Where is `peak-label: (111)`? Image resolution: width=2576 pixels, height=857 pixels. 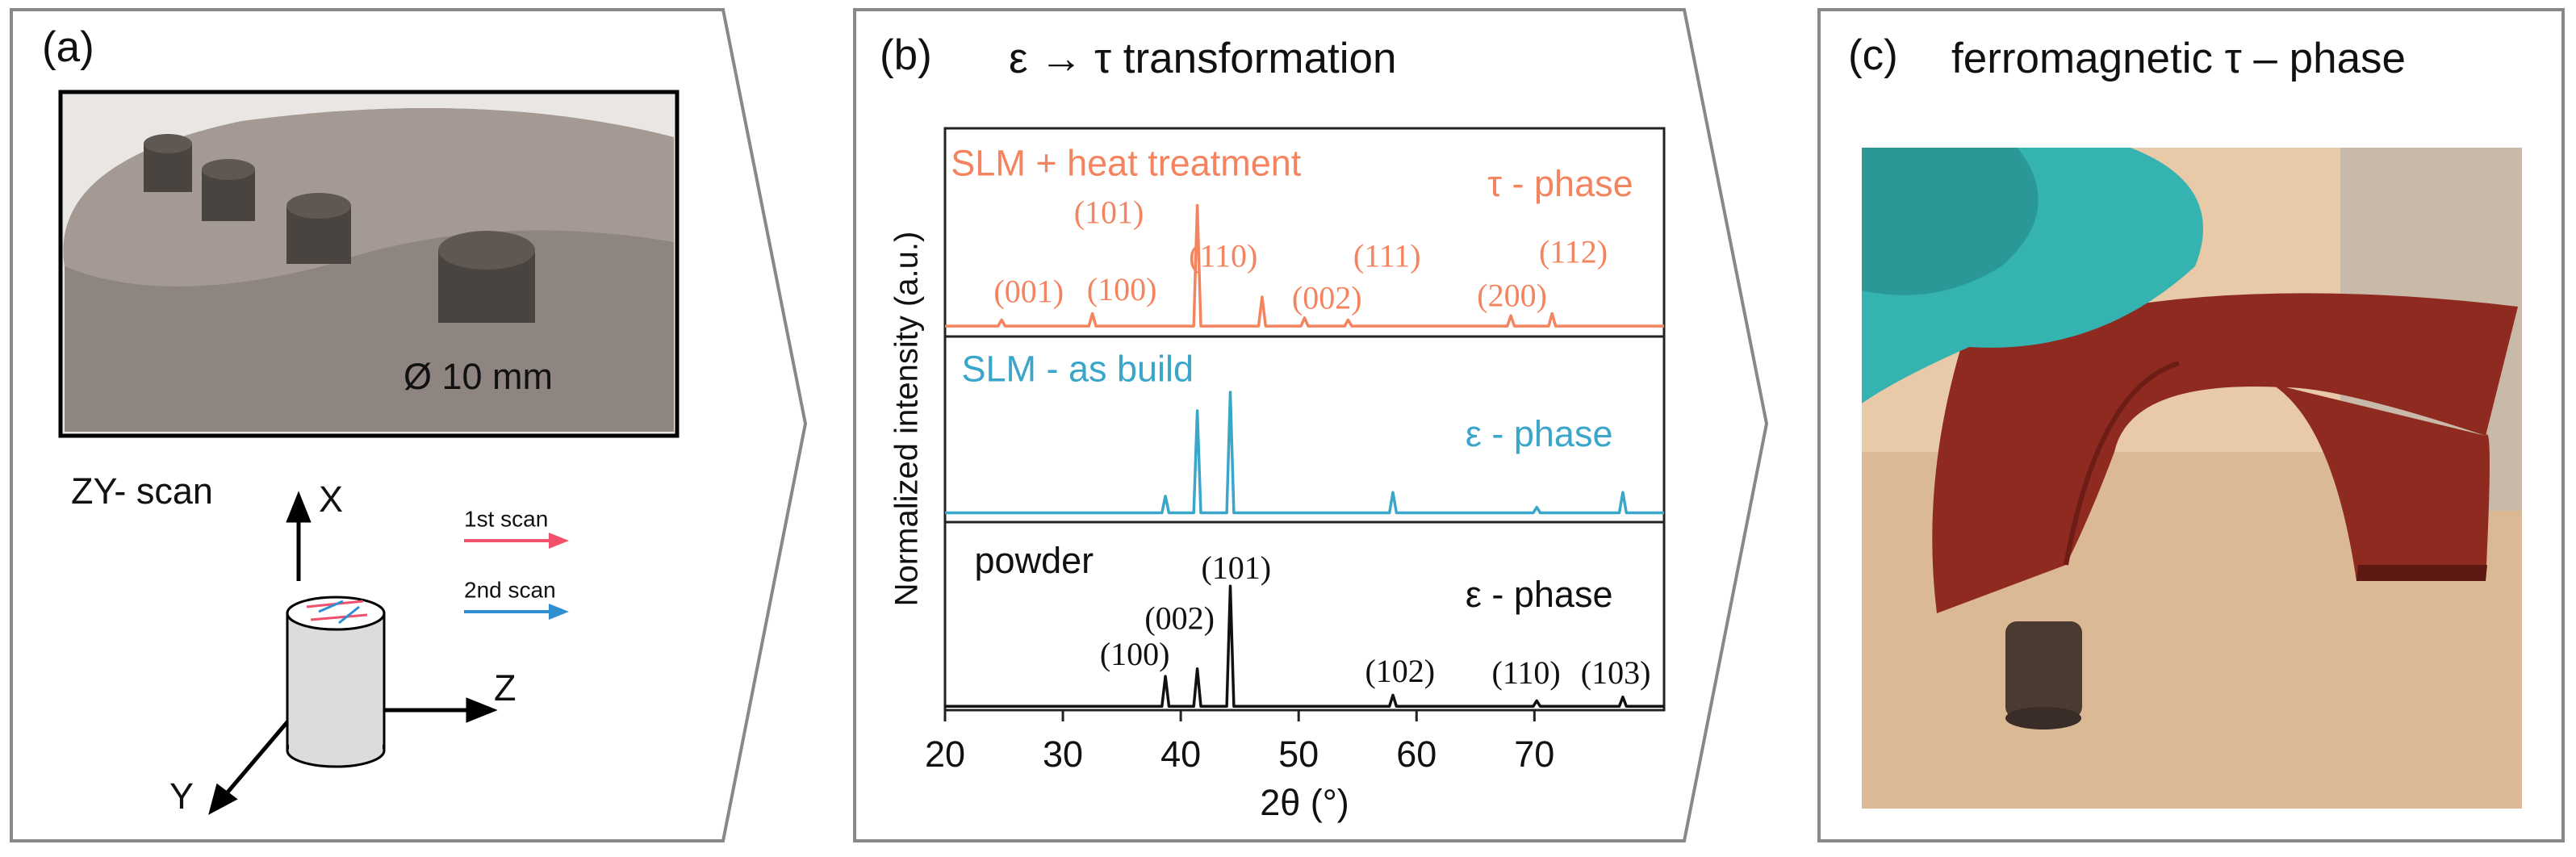
peak-label: (111) is located at coordinates (1387, 256).